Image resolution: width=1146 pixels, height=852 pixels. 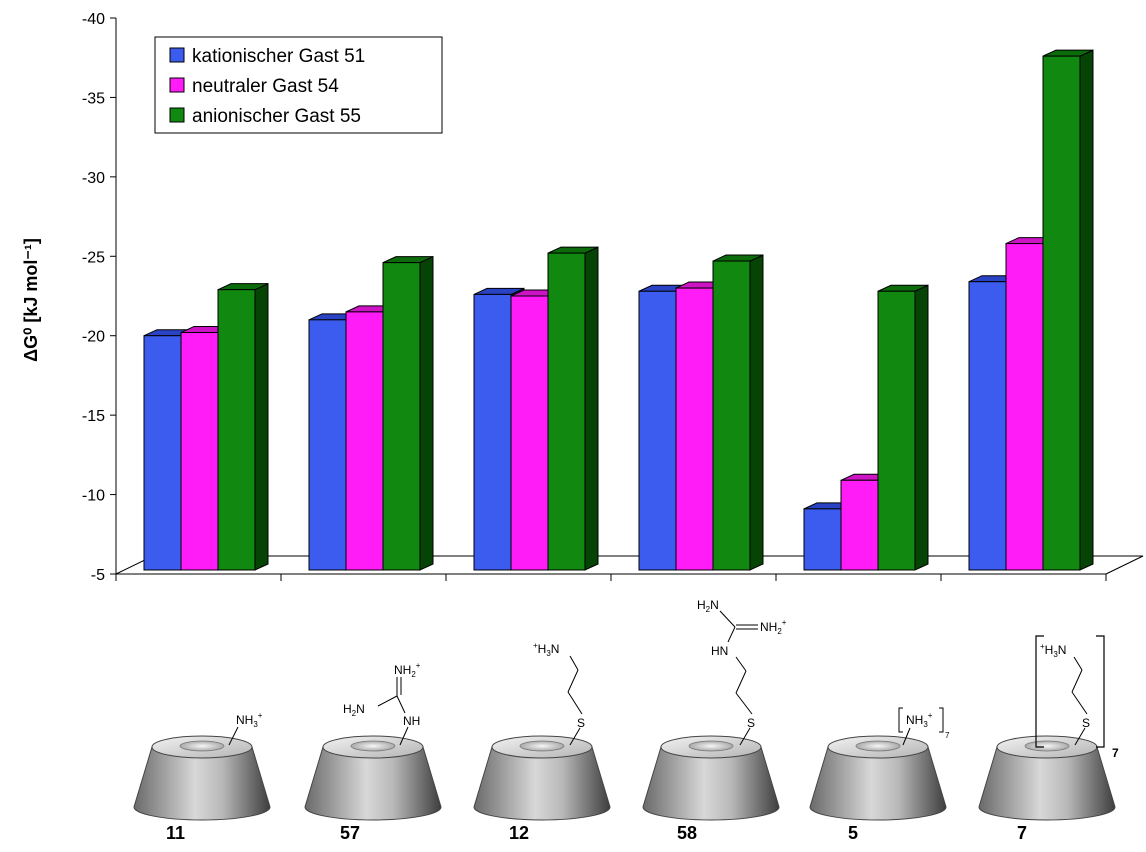 What do you see at coordinates (99, 297) in the screenshot?
I see `y-ticks: -5 -10 -15 -20 -25 -30 -35 -40` at bounding box center [99, 297].